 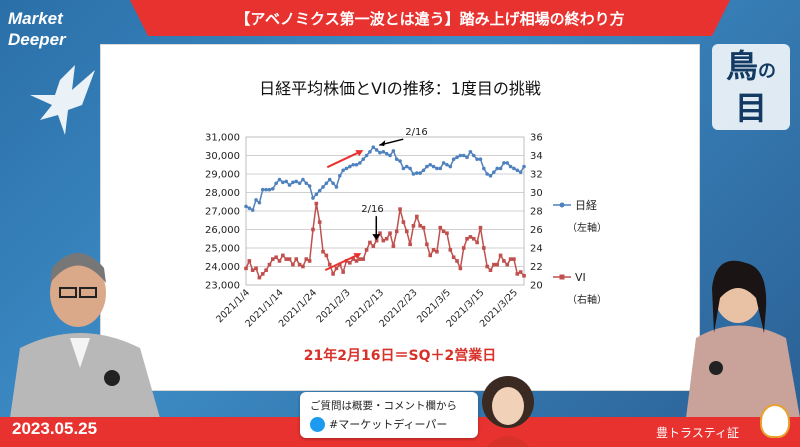 What do you see at coordinates (775, 421) in the screenshot?
I see `lightbulb-icon` at bounding box center [775, 421].